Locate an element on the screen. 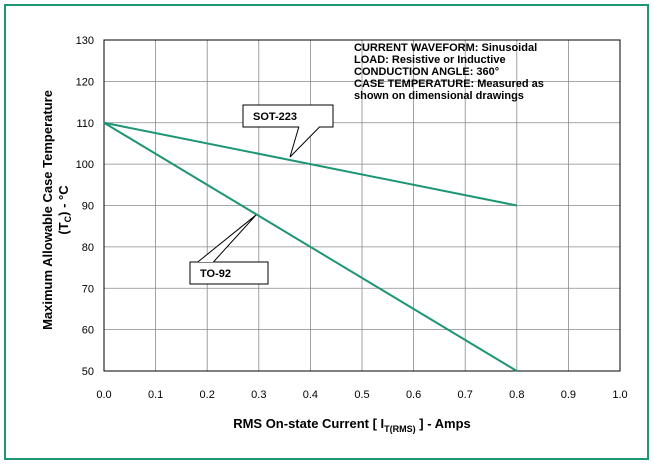 The image size is (655, 466). series-callouts: SOT-223 TO-92 is located at coordinates (261, 194).